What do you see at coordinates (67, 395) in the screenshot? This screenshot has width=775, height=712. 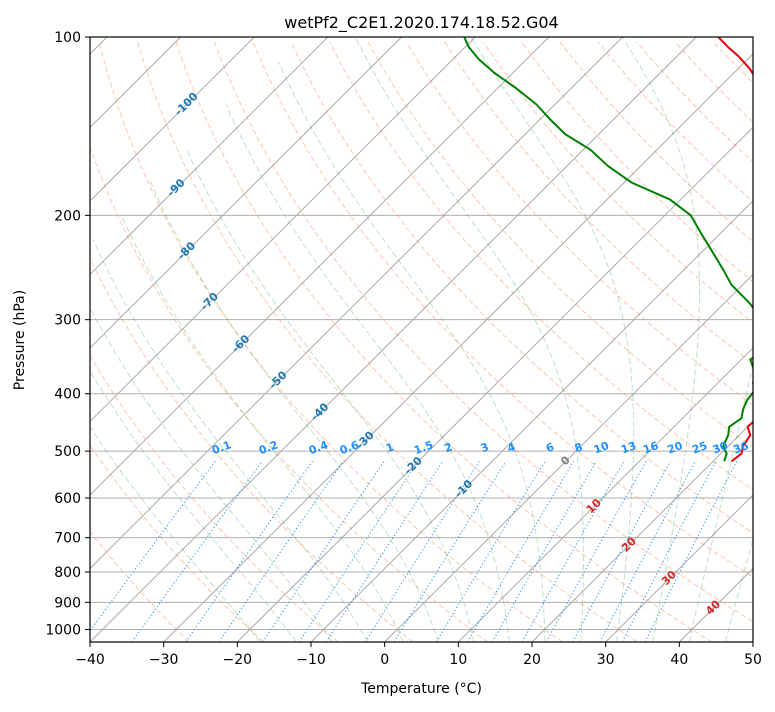 I see `y-tick-label-400: 400` at bounding box center [67, 395].